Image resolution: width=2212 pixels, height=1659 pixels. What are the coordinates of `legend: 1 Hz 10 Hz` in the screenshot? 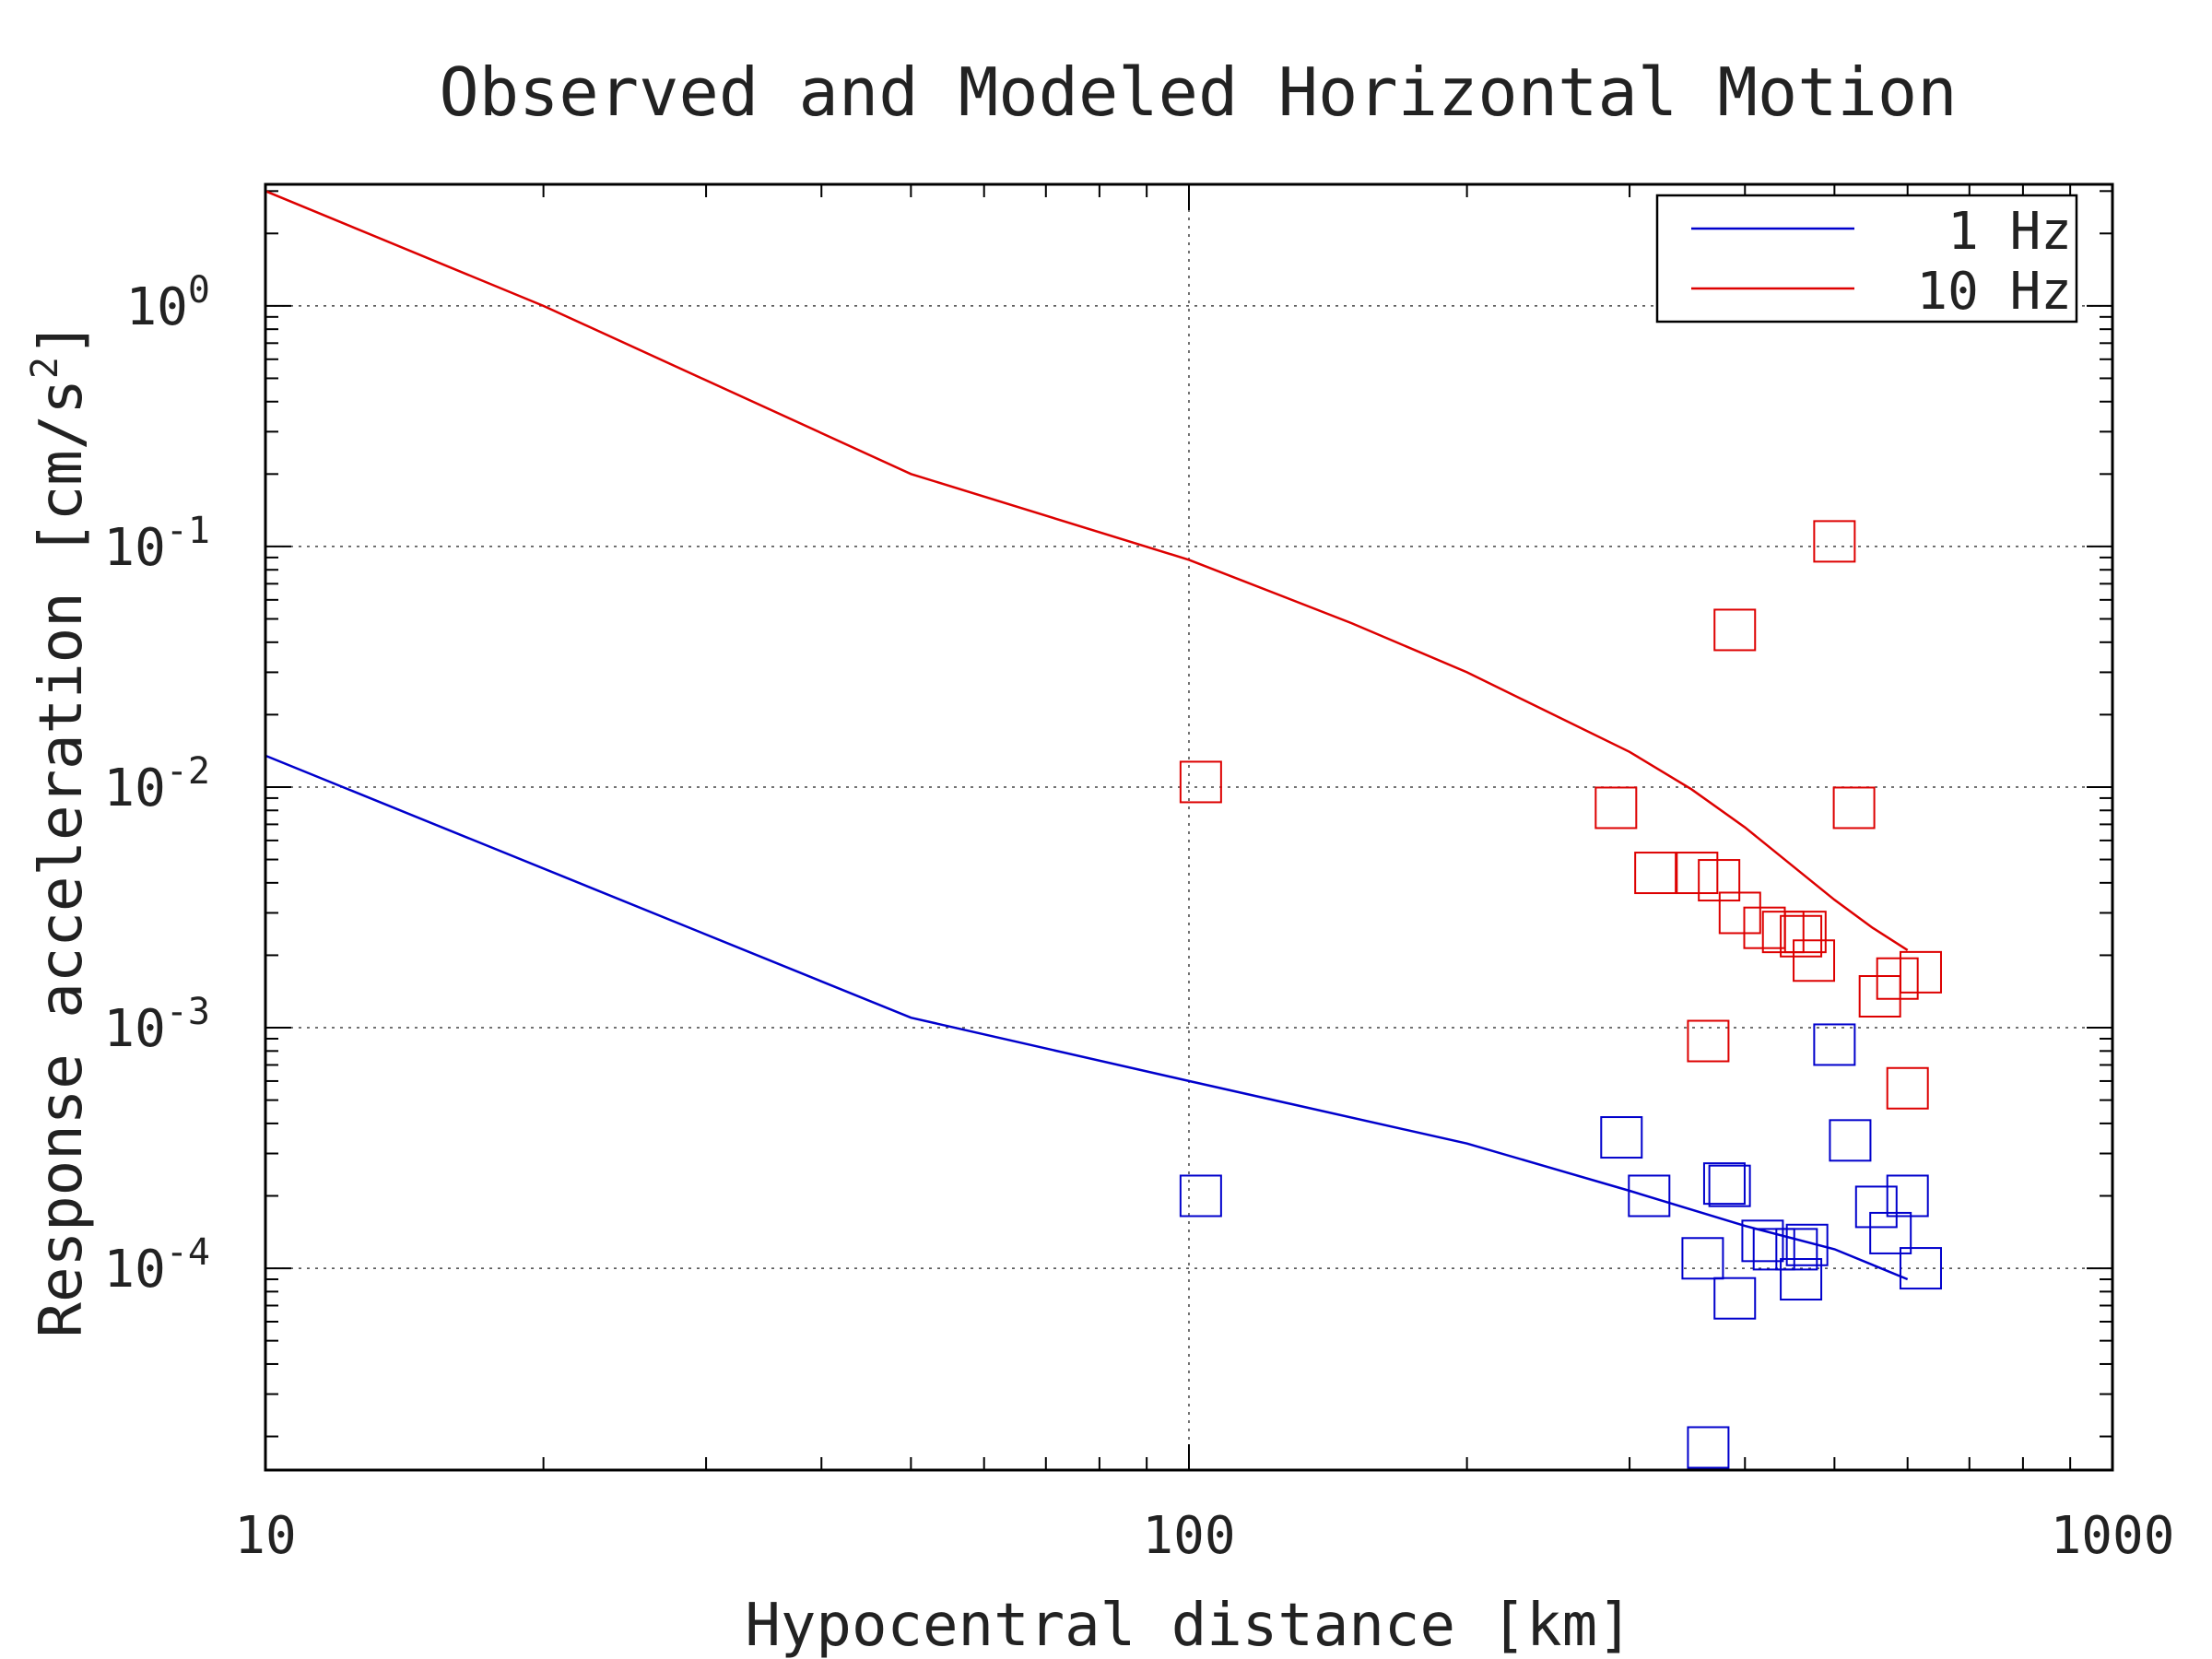 It's located at (1866, 259).